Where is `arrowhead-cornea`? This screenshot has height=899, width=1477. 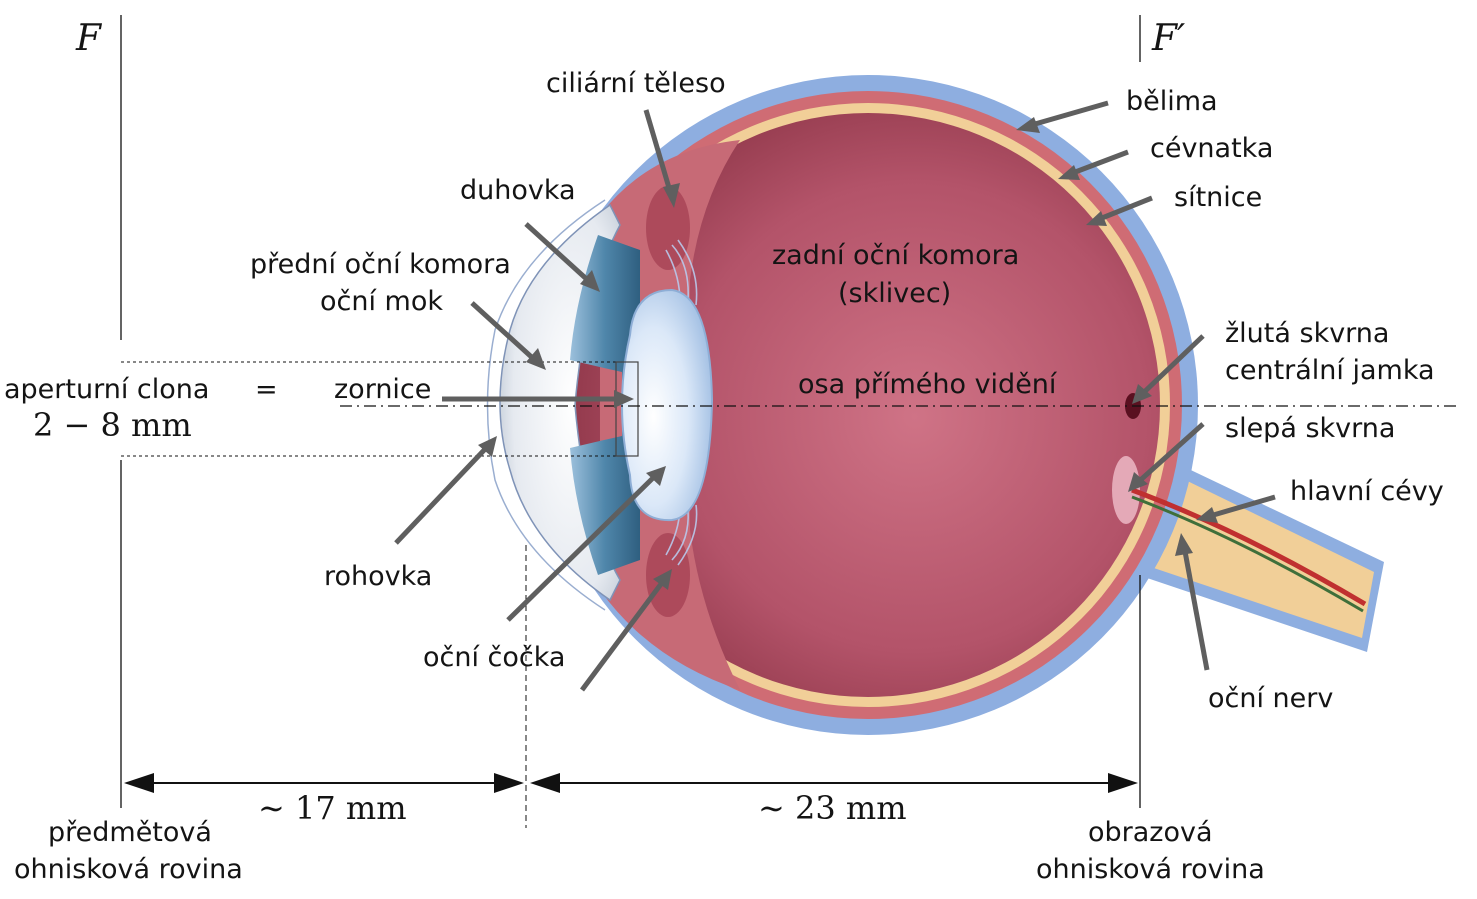
arrowhead-cornea is located at coordinates (487, 446).